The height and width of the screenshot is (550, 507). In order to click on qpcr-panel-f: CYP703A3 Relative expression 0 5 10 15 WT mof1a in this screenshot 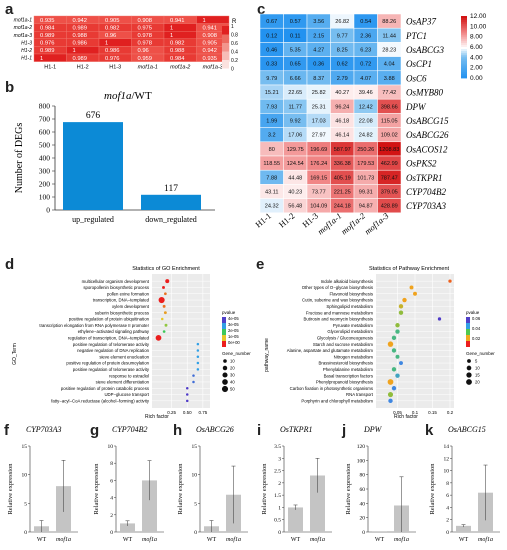, I will do `click(42, 484)`.